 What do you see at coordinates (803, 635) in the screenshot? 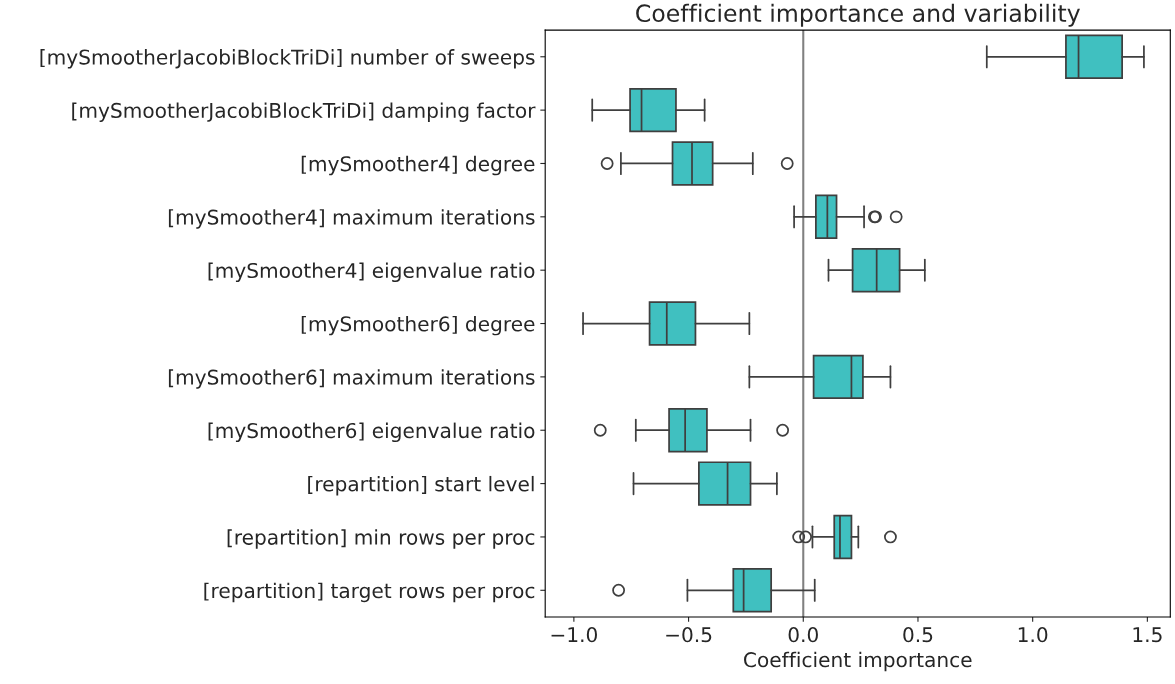
I see `x-tick-label: 0.0` at bounding box center [803, 635].